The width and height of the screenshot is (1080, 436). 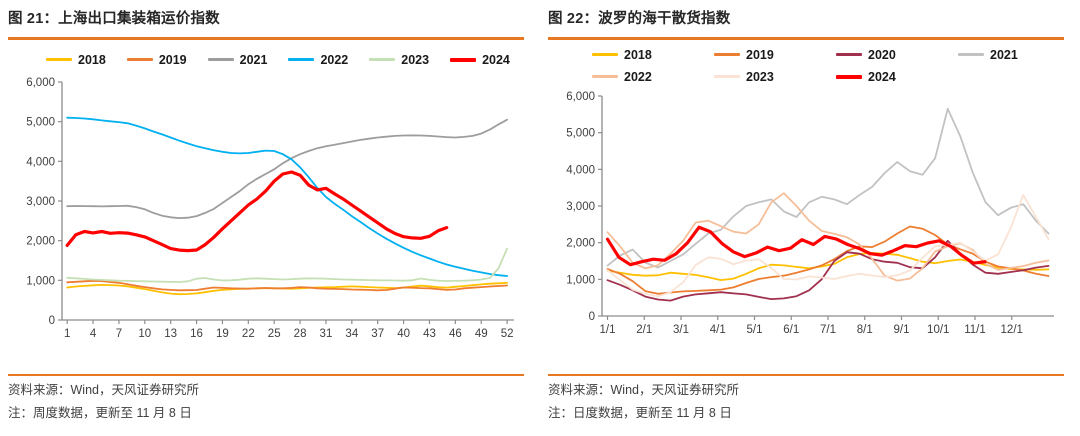 I want to click on figure-title-bdi: 图 22：波罗的海干散货指数, so click(x=639, y=19).